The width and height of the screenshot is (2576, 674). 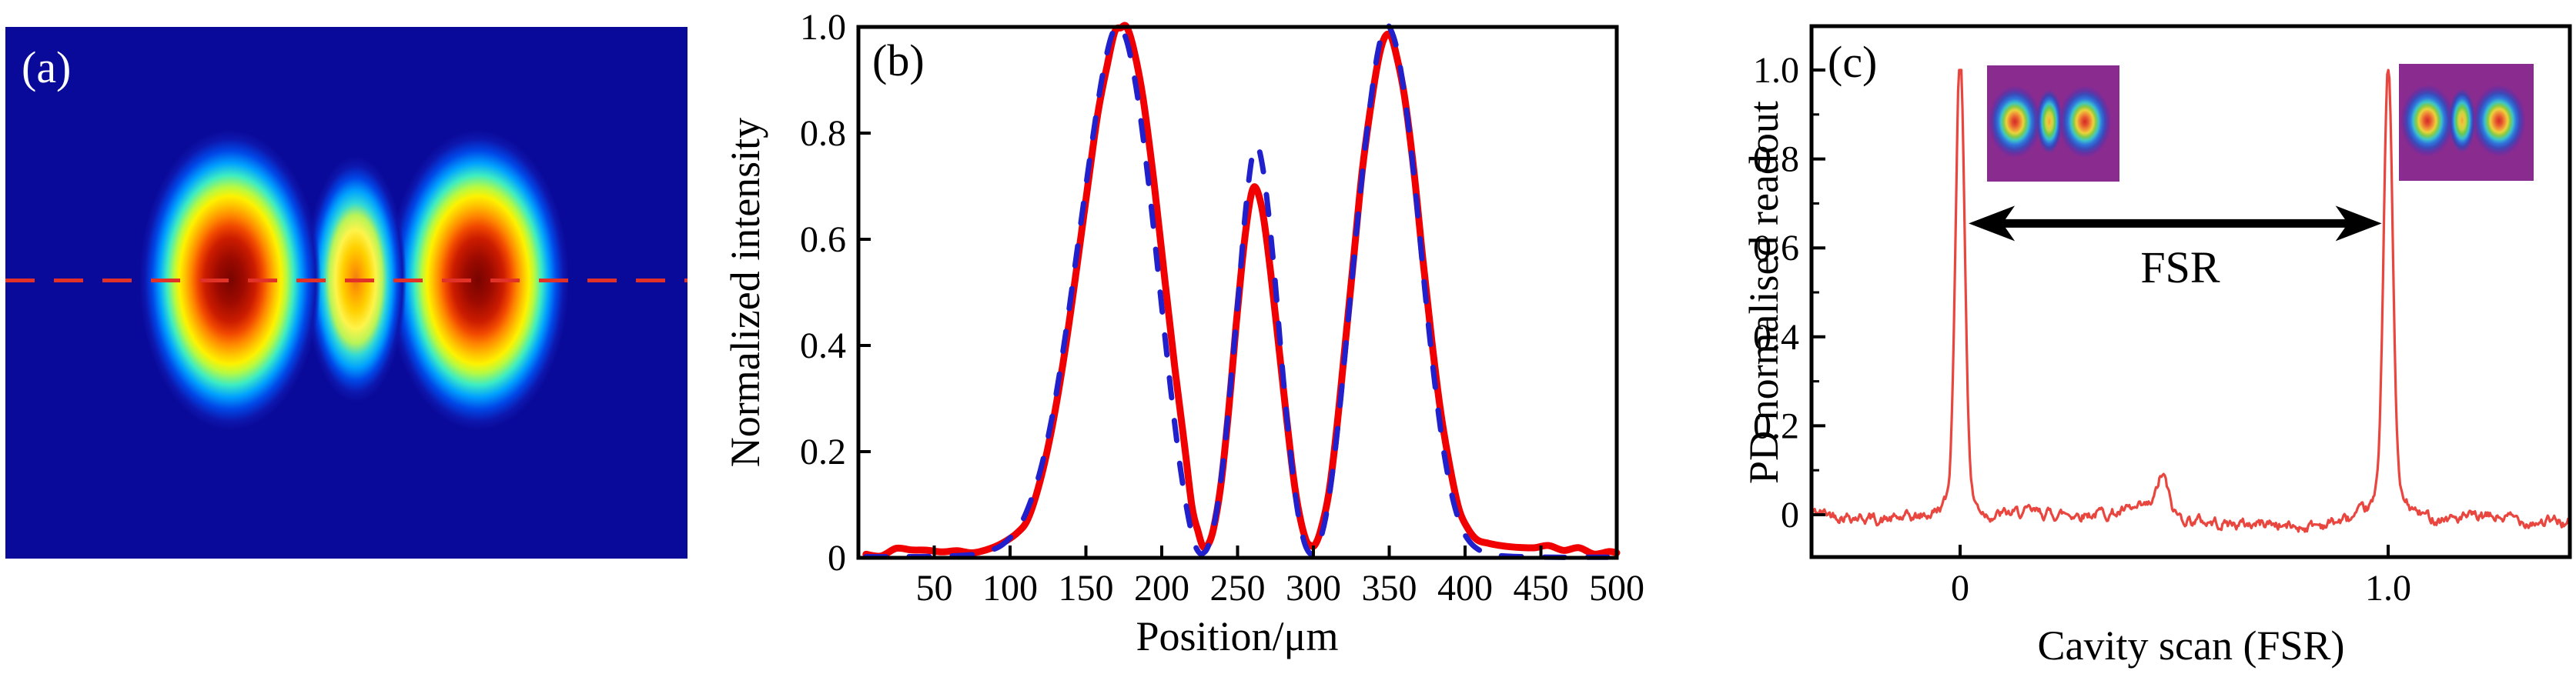 What do you see at coordinates (1790, 515) in the screenshot?
I see `panel-c-y-tick-label: 0` at bounding box center [1790, 515].